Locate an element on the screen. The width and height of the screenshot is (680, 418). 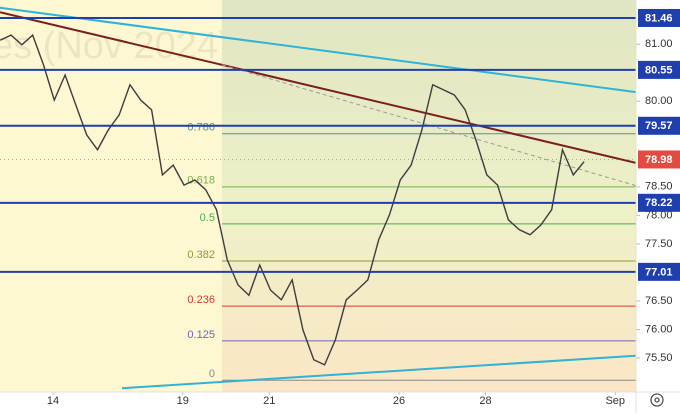
trendline is located at coordinates (379, 372).